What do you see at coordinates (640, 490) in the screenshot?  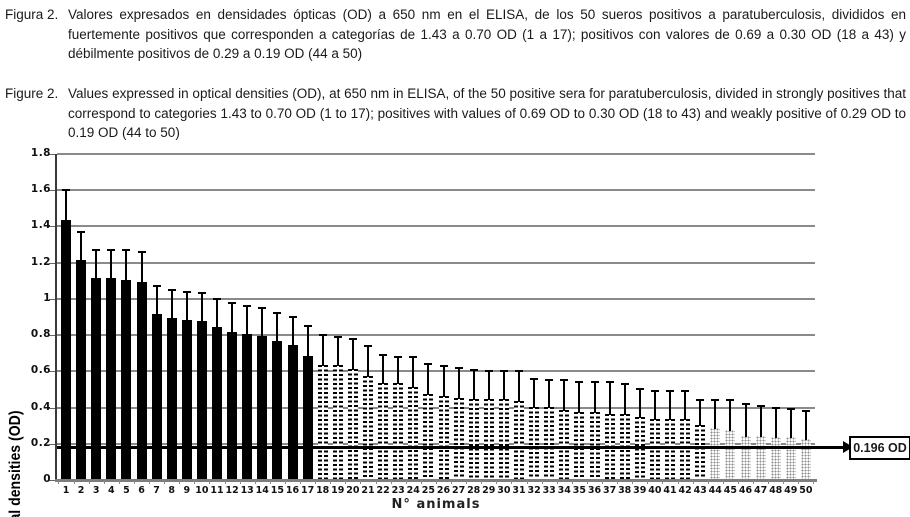 I see `x-tick-label-39: 39` at bounding box center [640, 490].